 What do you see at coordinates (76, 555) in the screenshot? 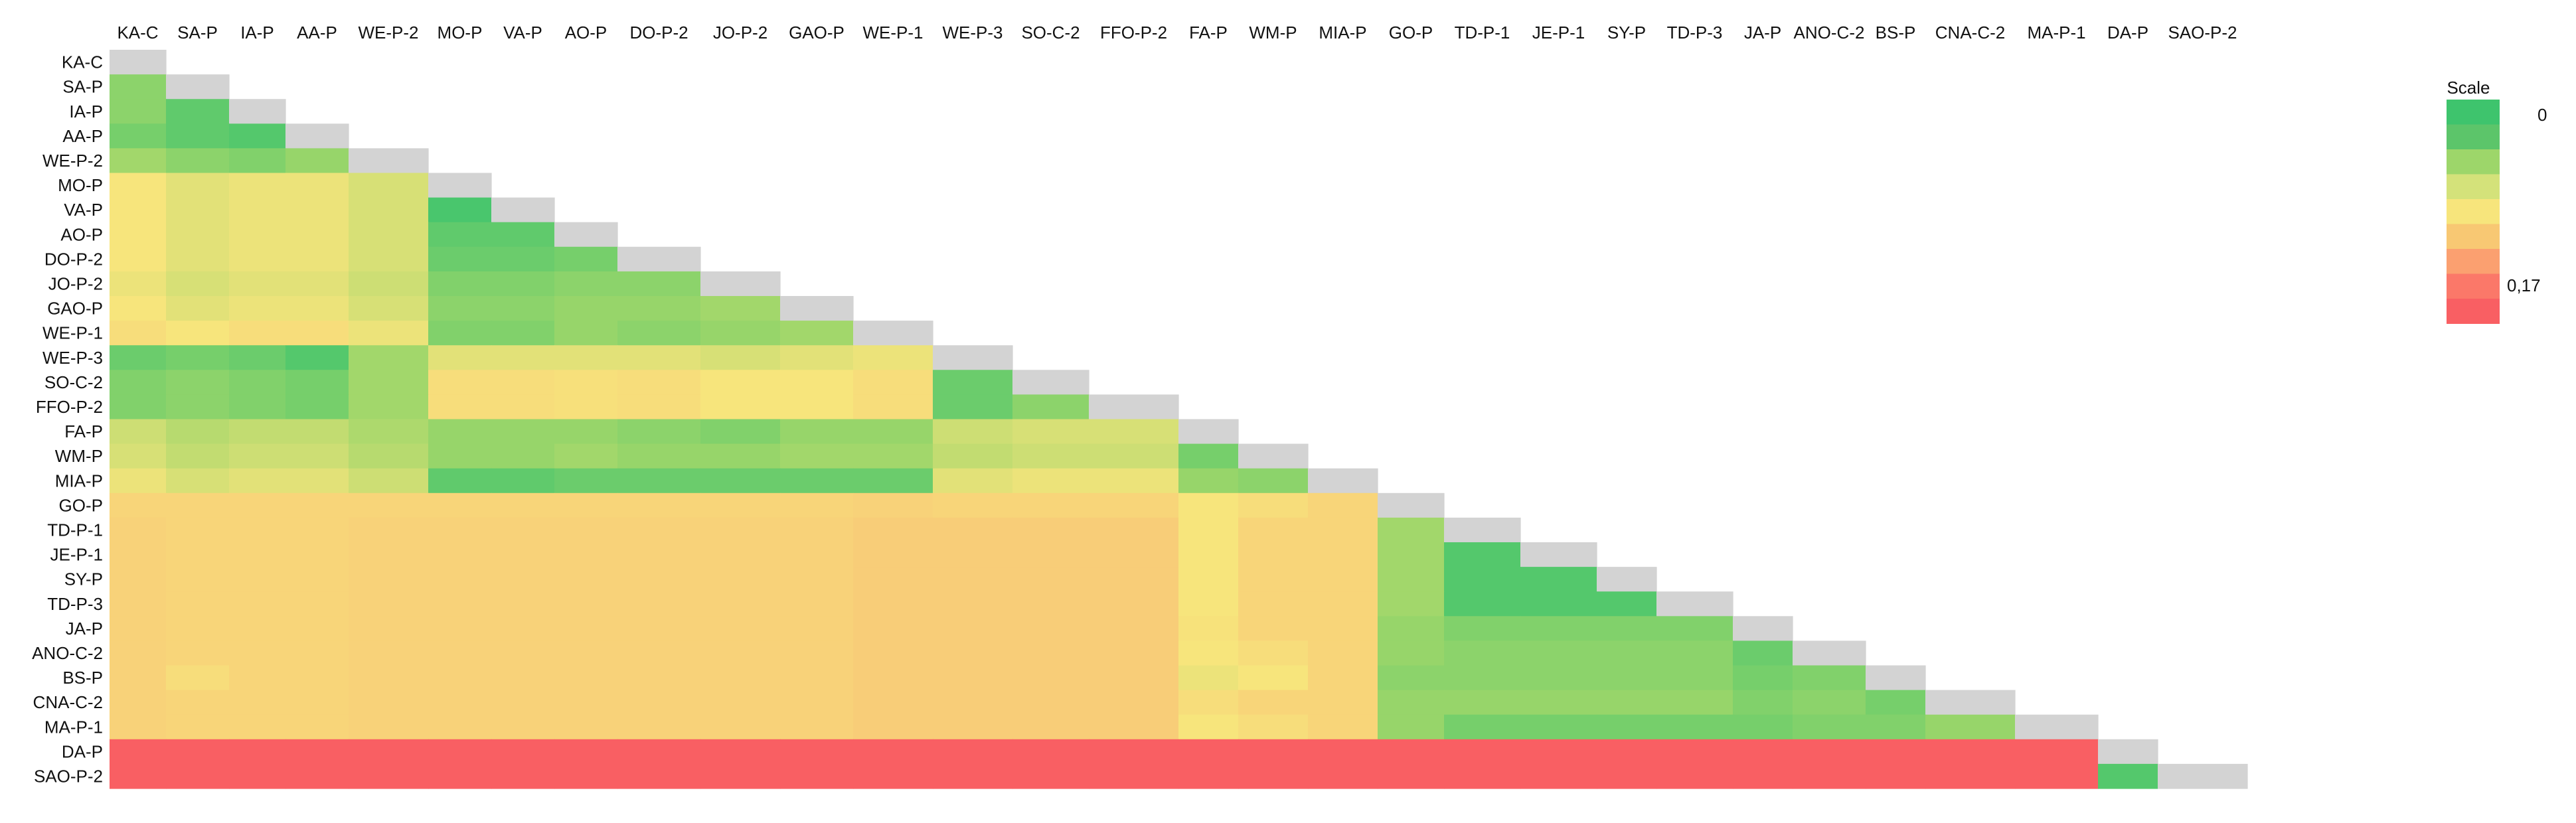
I see `row-label: JE-P-1` at bounding box center [76, 555].